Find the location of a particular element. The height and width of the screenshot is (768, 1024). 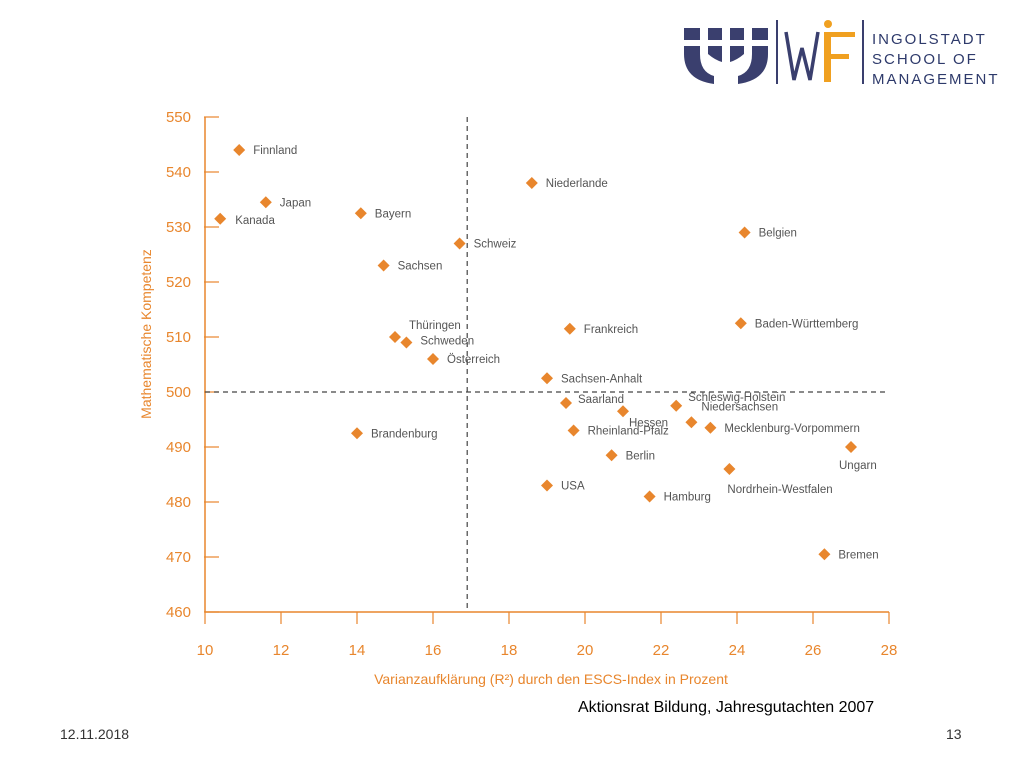

data-point-label: Finnland is located at coordinates (275, 151).